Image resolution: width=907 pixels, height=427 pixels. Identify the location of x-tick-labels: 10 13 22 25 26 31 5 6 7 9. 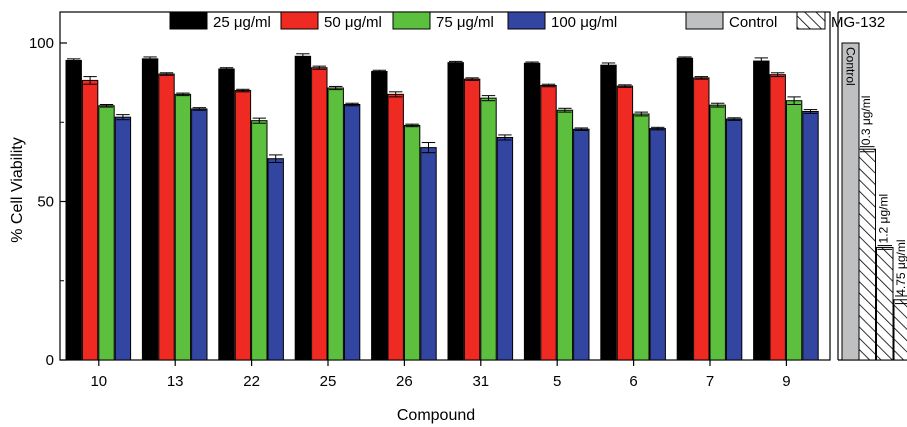
(440, 375).